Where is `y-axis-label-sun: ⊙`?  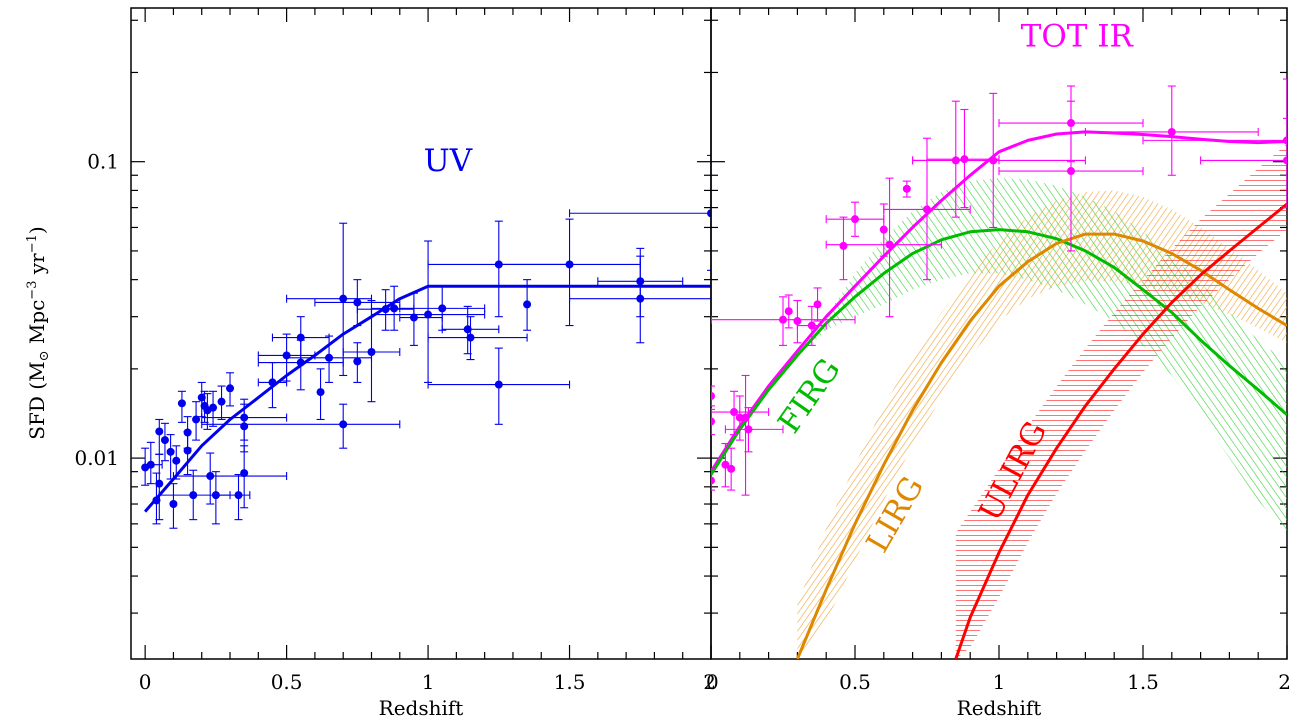
y-axis-label-sun: ⊙ is located at coordinates (44, 356).